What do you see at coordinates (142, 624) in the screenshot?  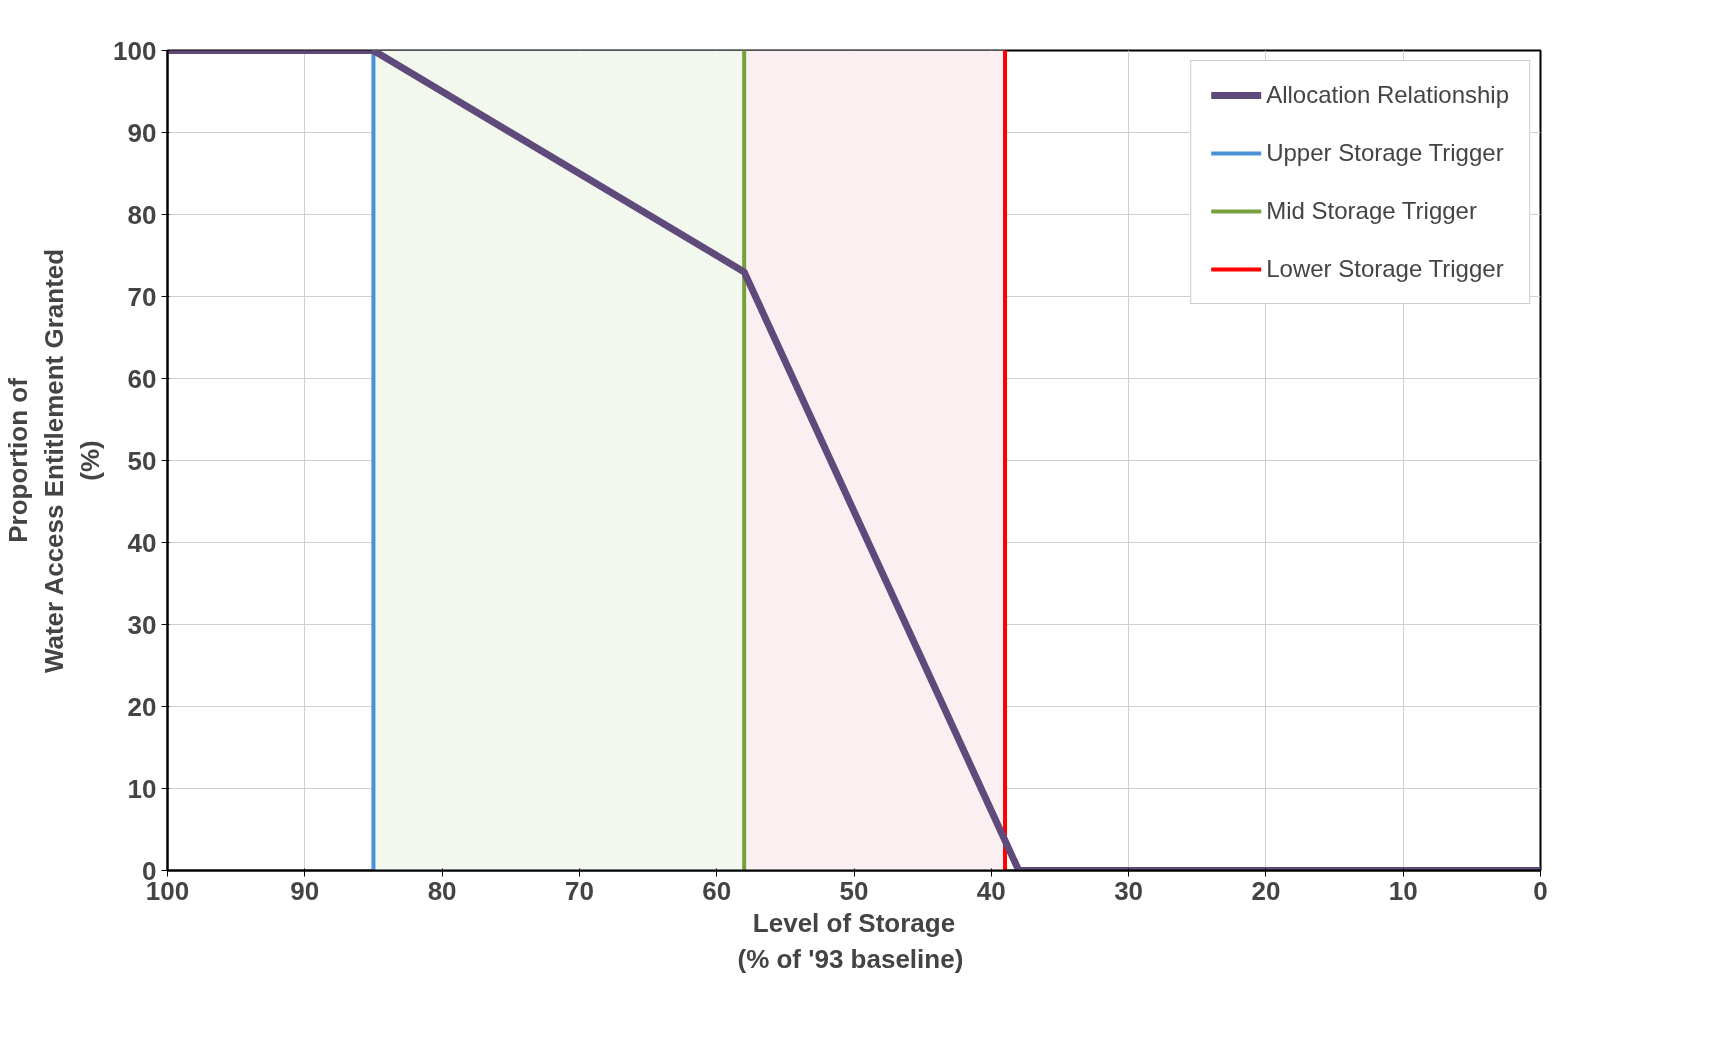 I see `y-tick-label: 30` at bounding box center [142, 624].